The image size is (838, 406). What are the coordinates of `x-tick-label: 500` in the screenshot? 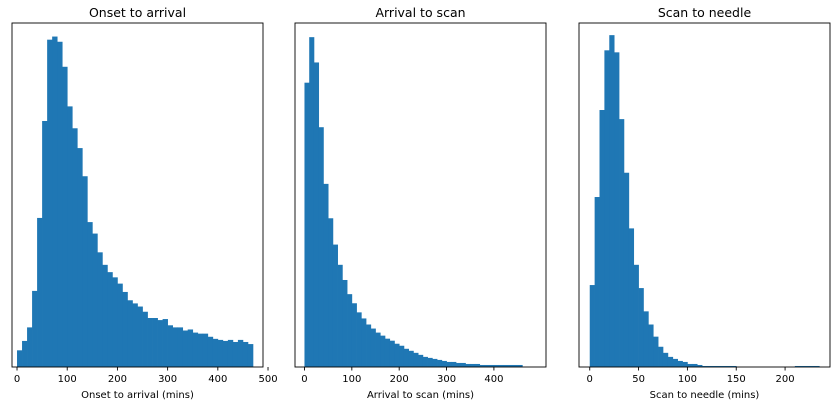 It's located at (267, 379).